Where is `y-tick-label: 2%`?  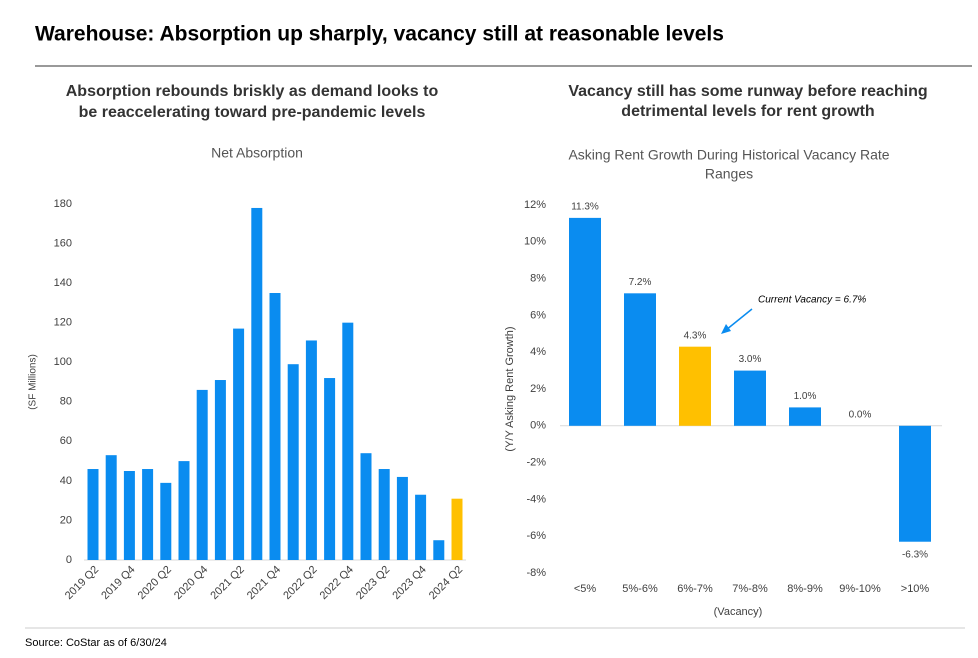
y-tick-label: 2% is located at coordinates (538, 389).